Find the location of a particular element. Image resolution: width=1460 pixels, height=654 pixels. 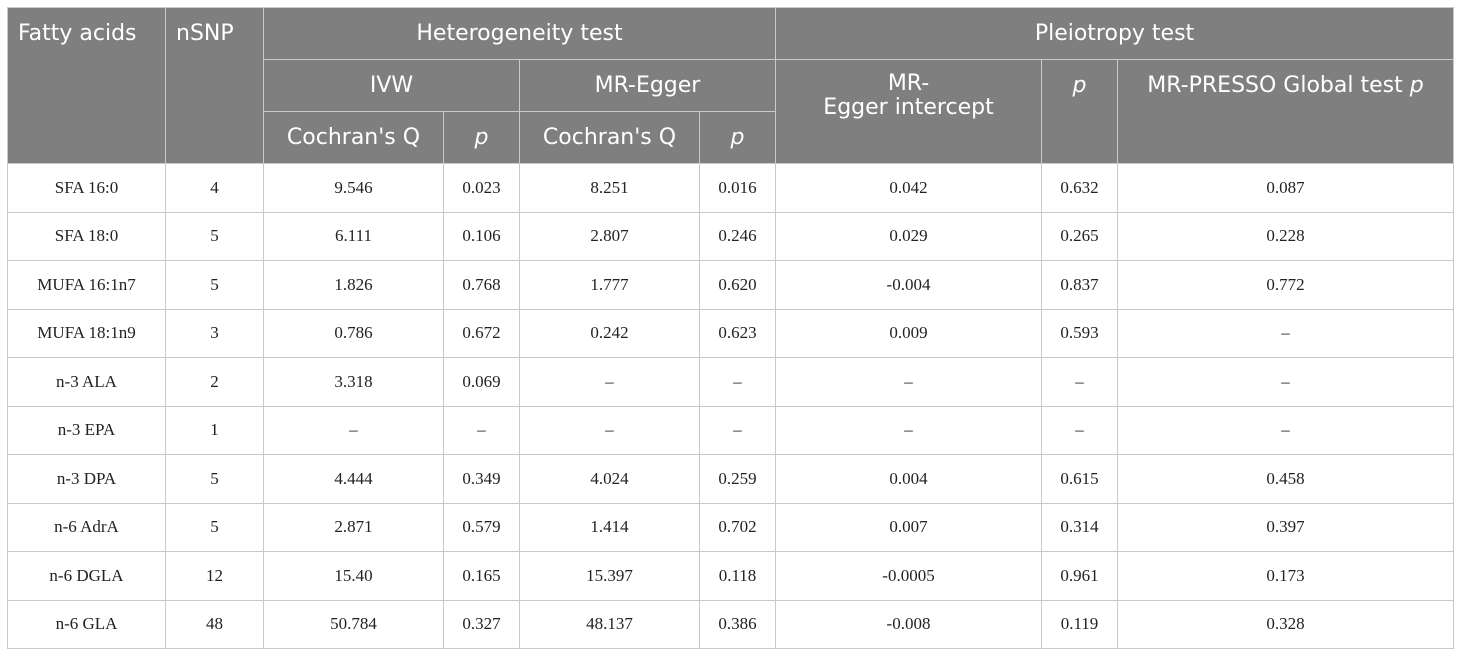

cell-ivw-p: 0.349 is located at coordinates (481, 479).